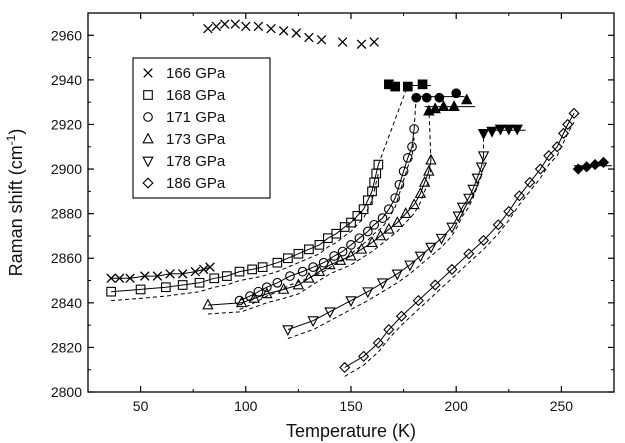 This screenshot has width=625, height=443. I want to click on y-tick-label: 2960, so click(66, 35).